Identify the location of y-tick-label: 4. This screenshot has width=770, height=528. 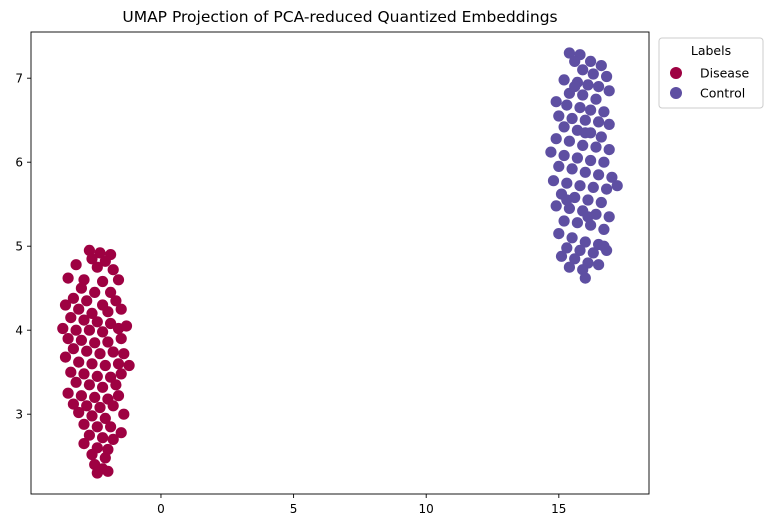
(19, 331).